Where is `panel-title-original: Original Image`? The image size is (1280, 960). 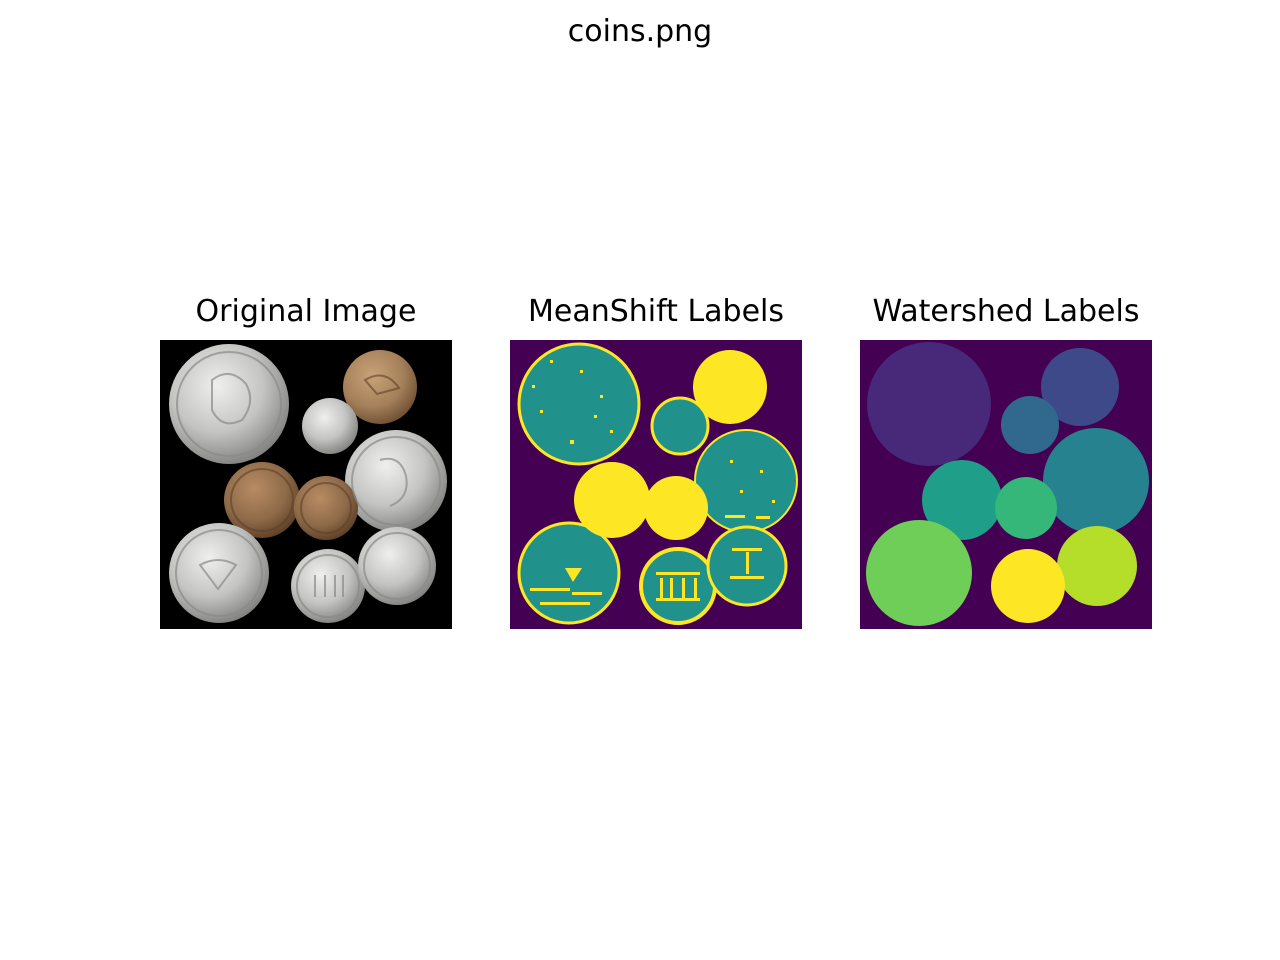
panel-title-original: Original Image is located at coordinates (306, 312).